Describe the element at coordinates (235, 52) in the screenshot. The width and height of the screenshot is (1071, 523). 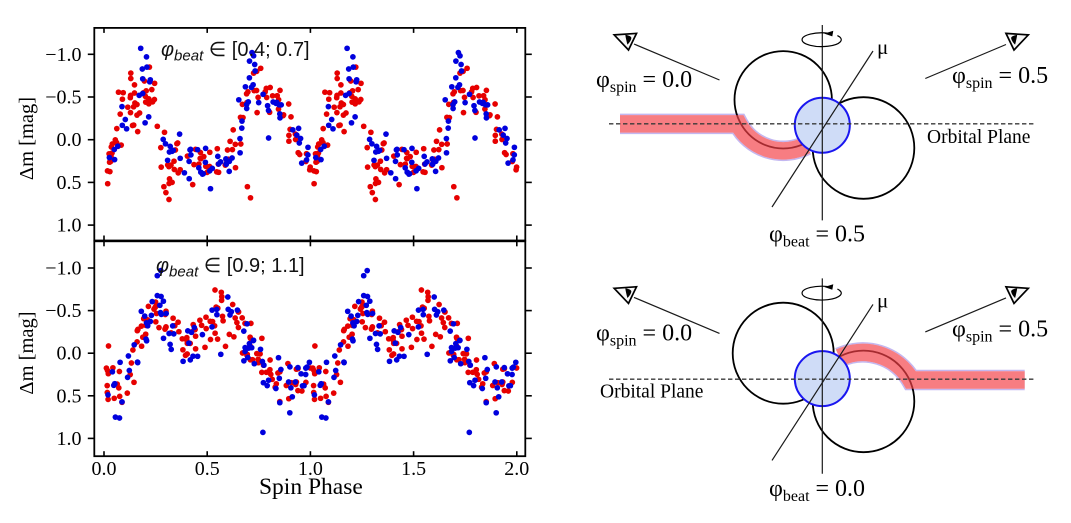
I see `svg-text: φbeat ∈ [0.4; 0.7]` at that location.